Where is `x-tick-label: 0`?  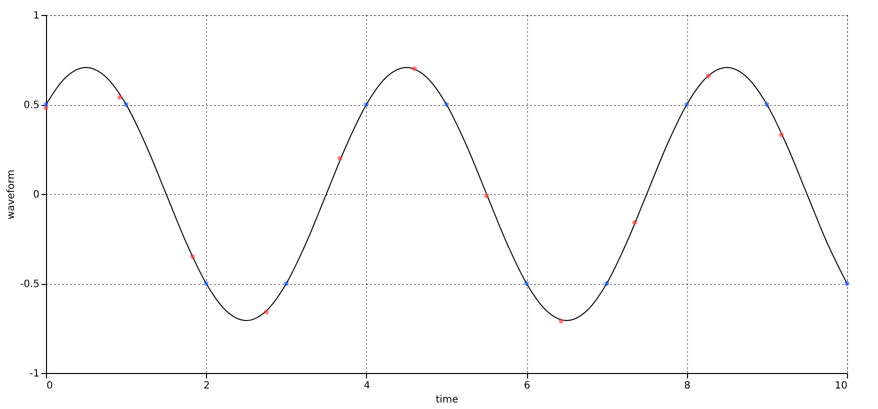
x-tick-label: 0 is located at coordinates (49, 386).